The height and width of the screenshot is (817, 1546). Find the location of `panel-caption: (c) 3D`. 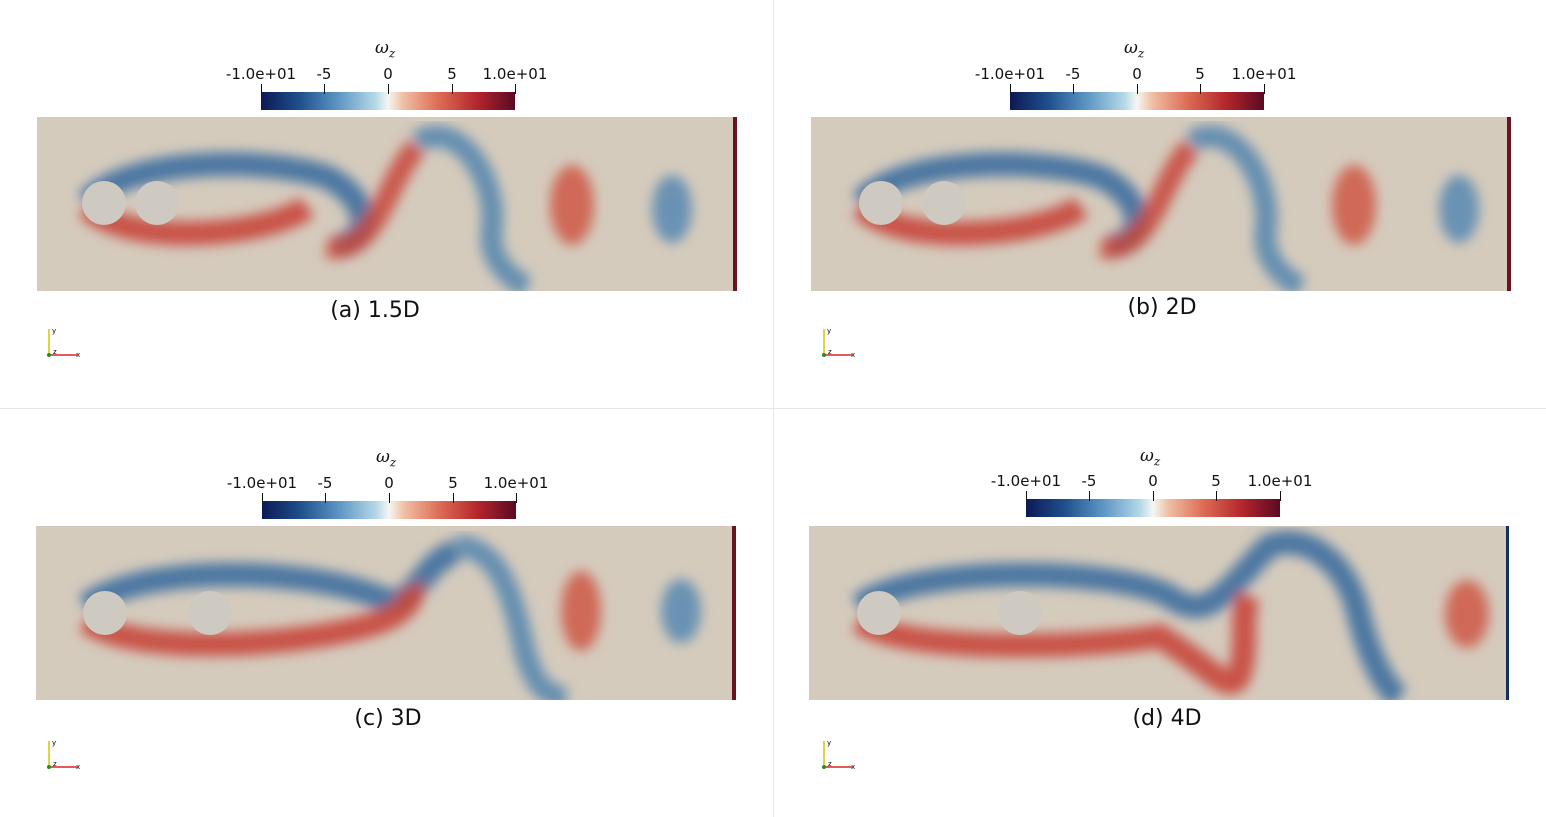

panel-caption: (c) 3D is located at coordinates (388, 718).